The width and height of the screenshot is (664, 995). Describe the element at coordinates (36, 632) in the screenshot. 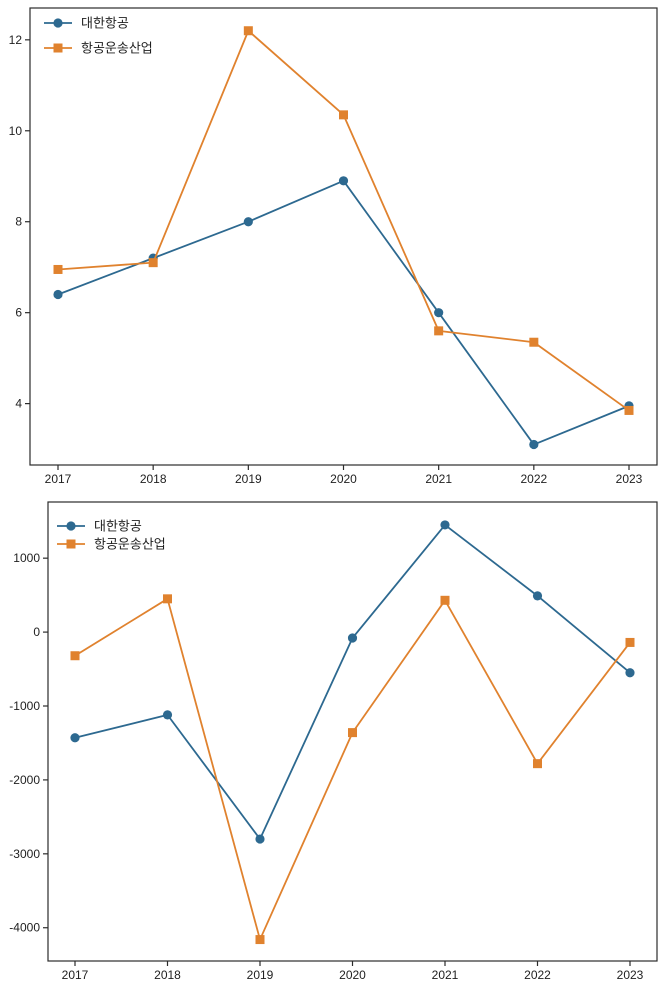

I see `y-tick-label: 0` at that location.